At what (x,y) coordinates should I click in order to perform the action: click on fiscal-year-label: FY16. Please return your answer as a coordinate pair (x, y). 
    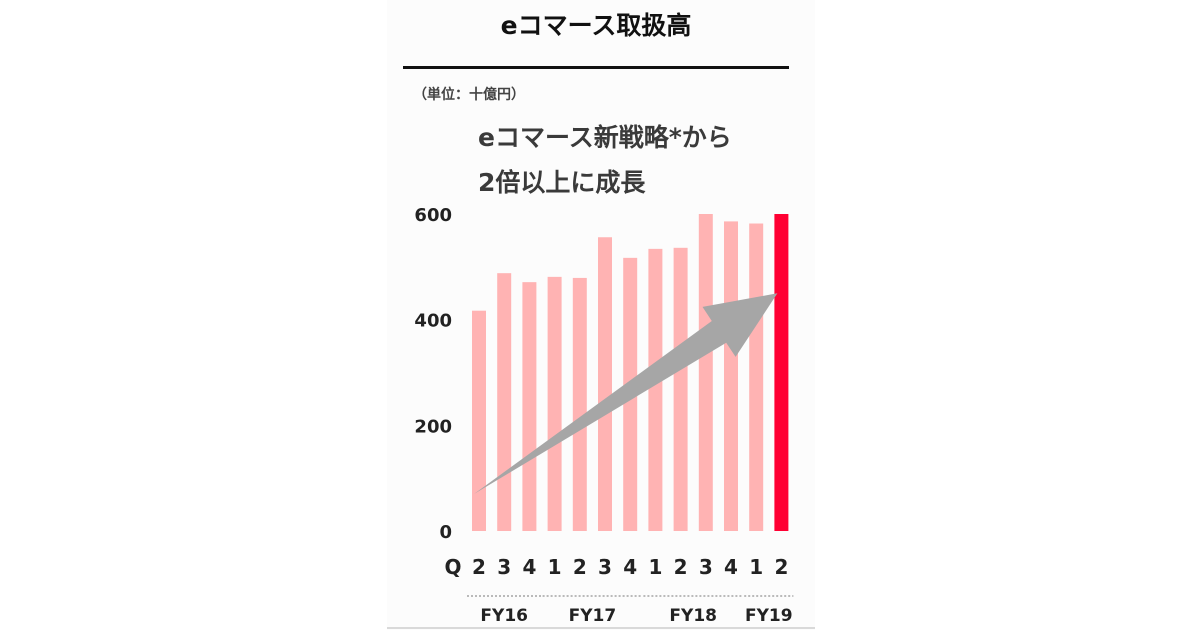
    Looking at the image, I should click on (504, 616).